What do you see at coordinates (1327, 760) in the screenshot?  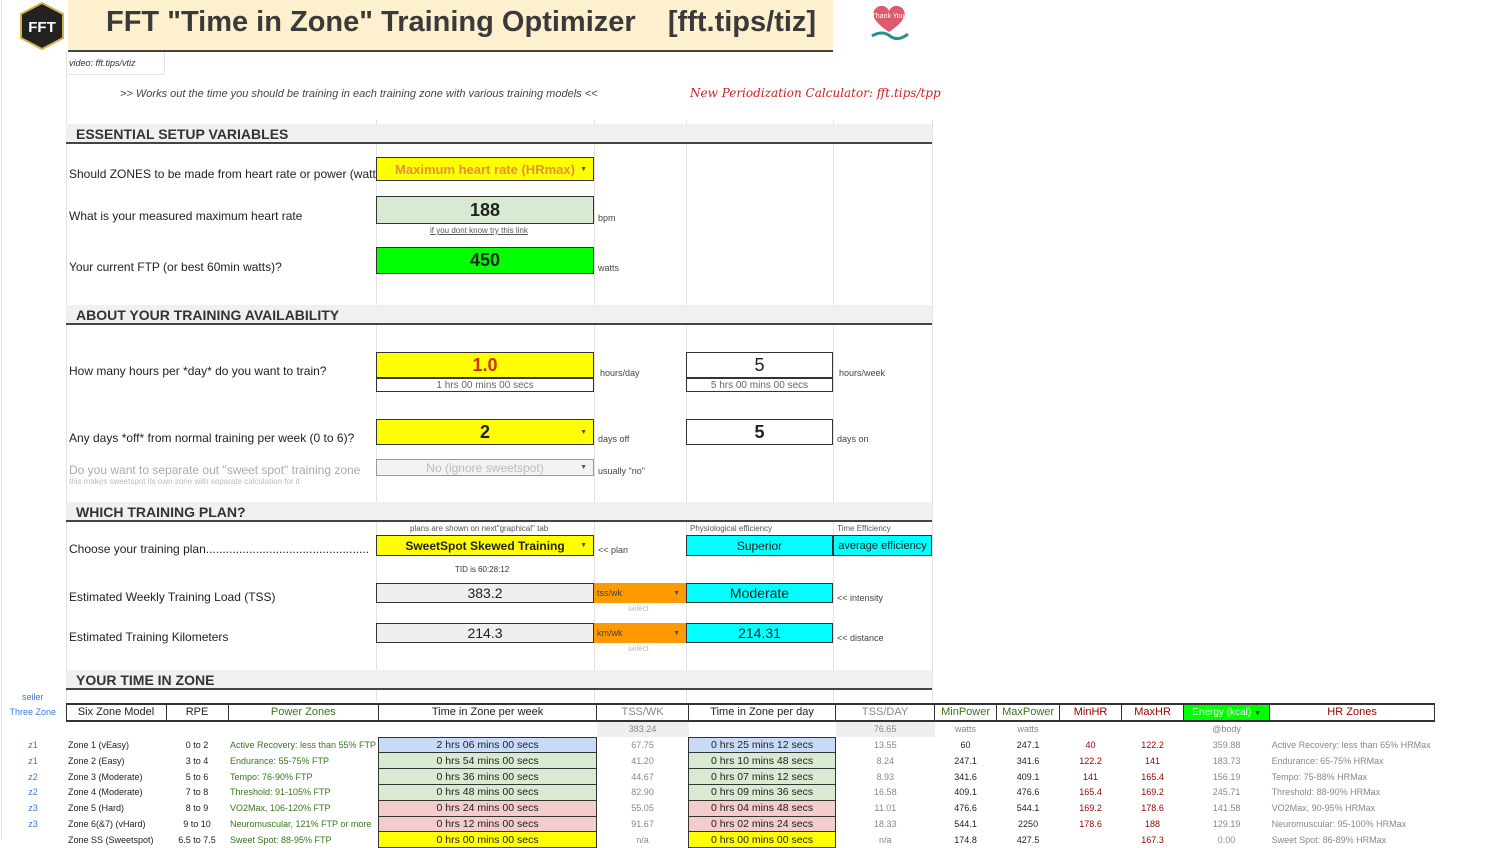 I see `zone-hr-desc: Endurance: 65-75% HRMax` at bounding box center [1327, 760].